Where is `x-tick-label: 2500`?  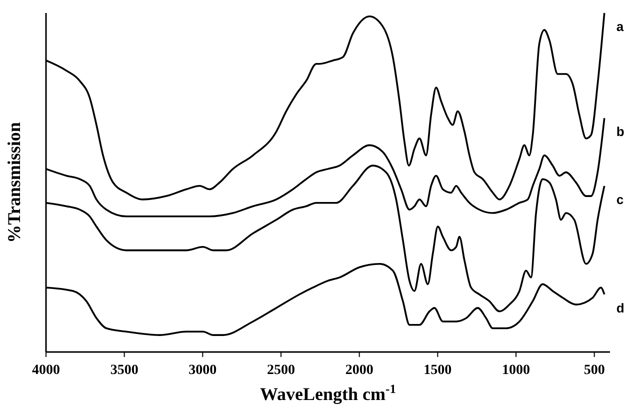
x-tick-label: 2500 is located at coordinates (281, 370).